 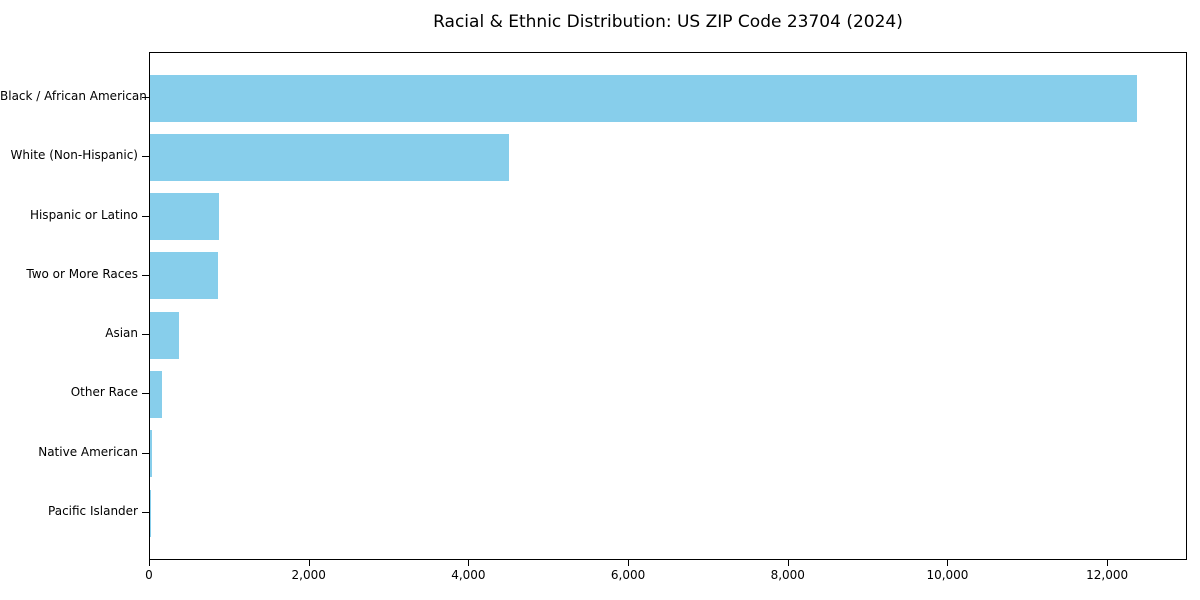 What do you see at coordinates (151, 454) in the screenshot?
I see `bar-native-american` at bounding box center [151, 454].